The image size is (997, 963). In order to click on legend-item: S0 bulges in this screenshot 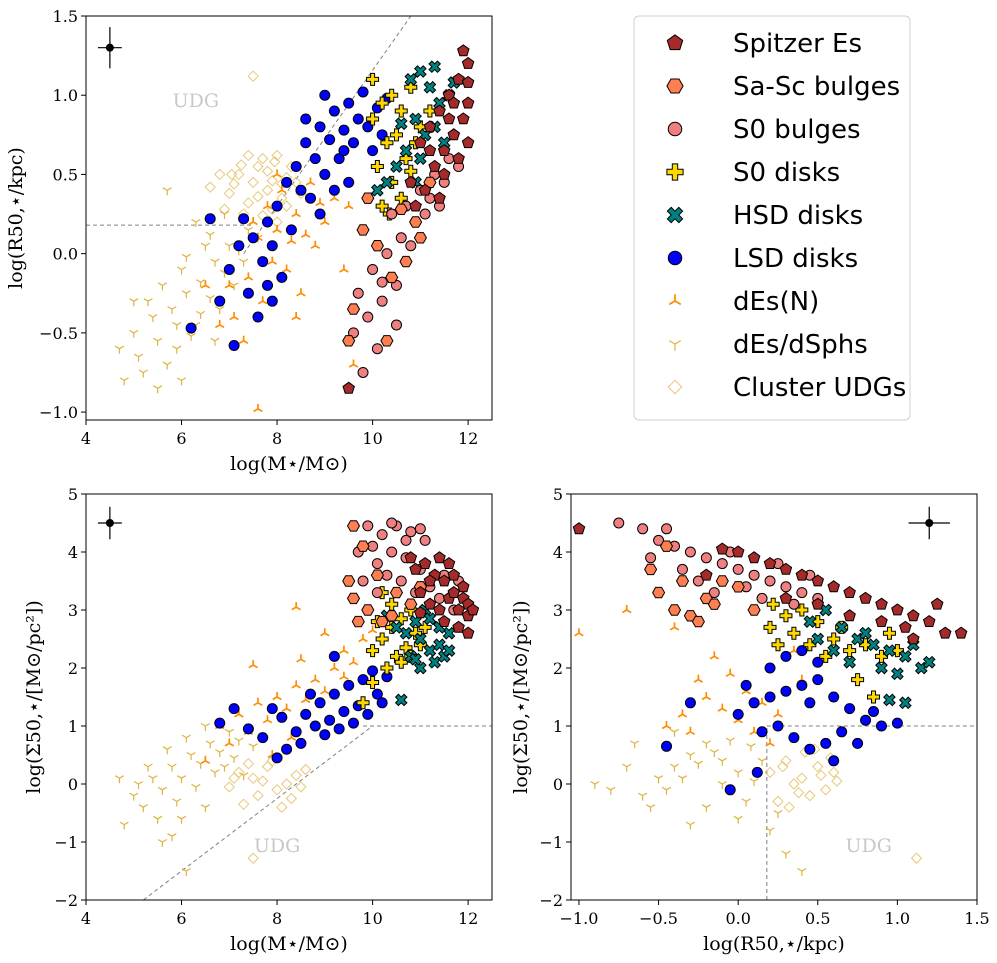, I will do `click(764, 130)`.